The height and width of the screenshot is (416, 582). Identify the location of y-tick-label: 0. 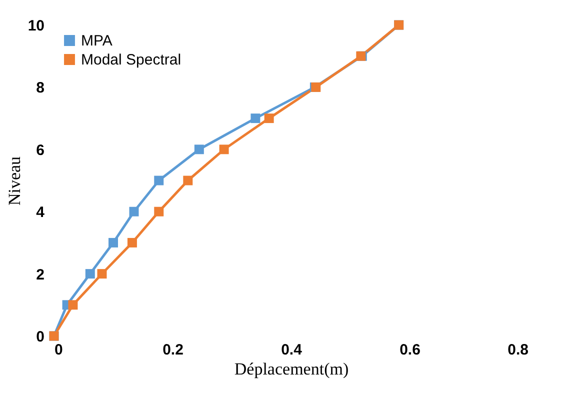
(40, 337).